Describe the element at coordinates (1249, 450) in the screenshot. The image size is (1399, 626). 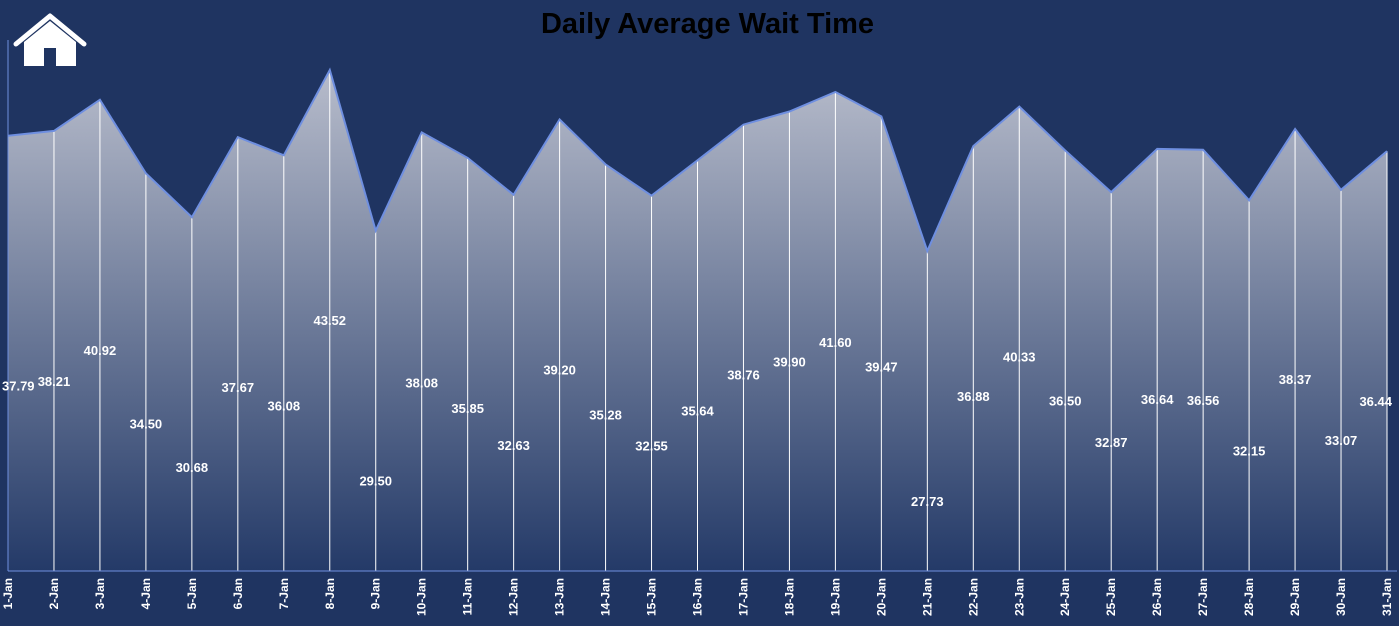
I see `data-label: 32.15` at that location.